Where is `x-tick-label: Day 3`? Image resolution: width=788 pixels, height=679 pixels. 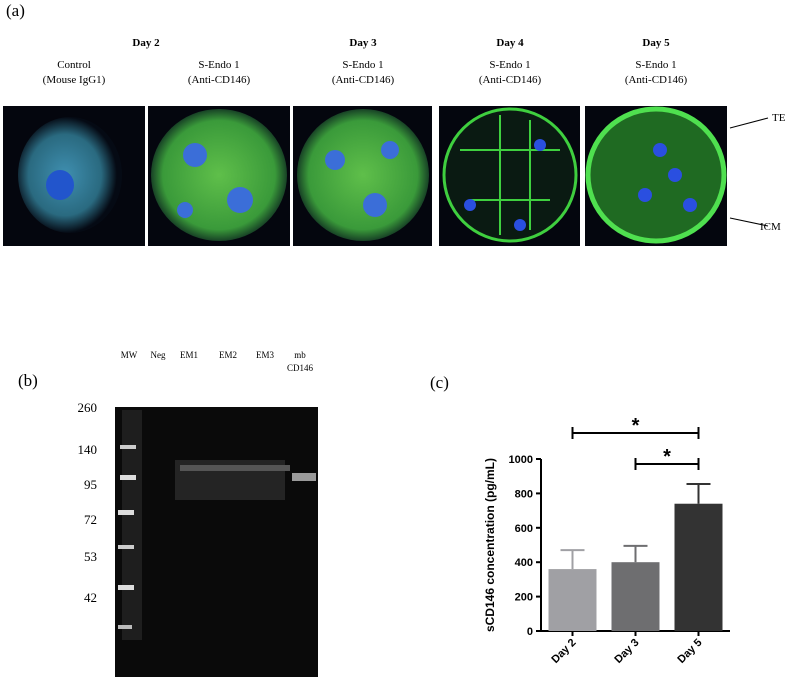 x-tick-label: Day 3 is located at coordinates (626, 651).